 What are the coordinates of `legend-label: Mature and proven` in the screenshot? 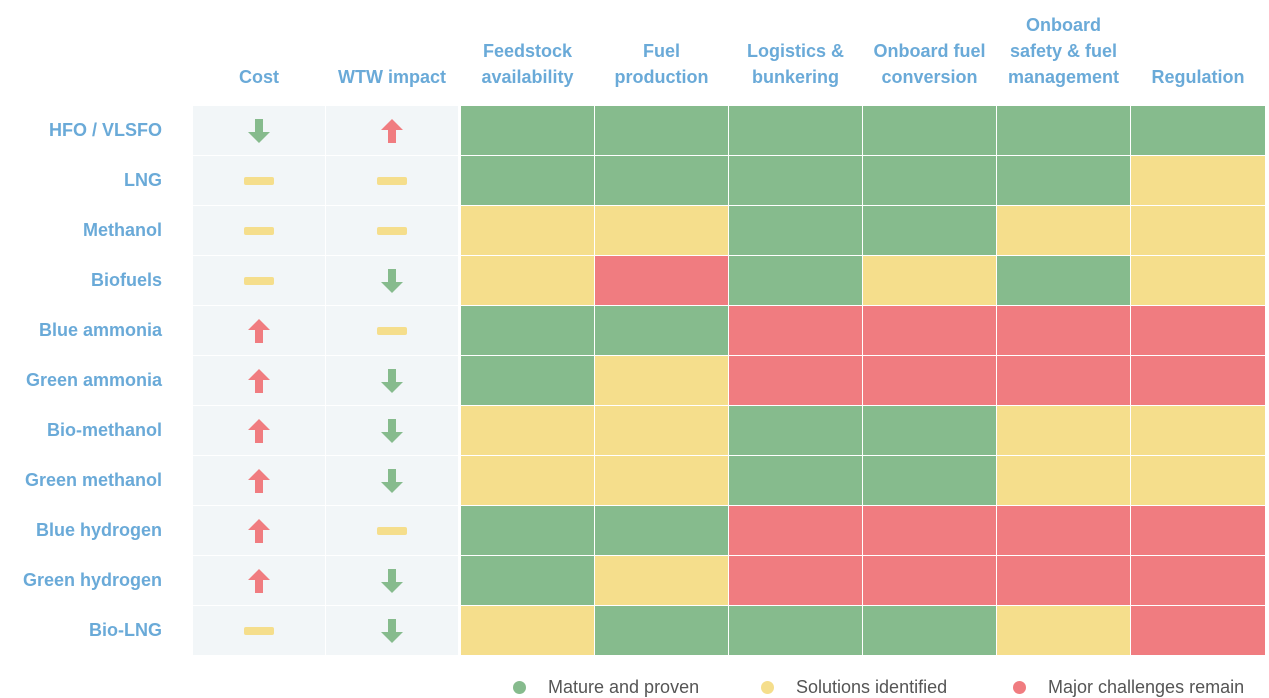 It's located at (624, 686).